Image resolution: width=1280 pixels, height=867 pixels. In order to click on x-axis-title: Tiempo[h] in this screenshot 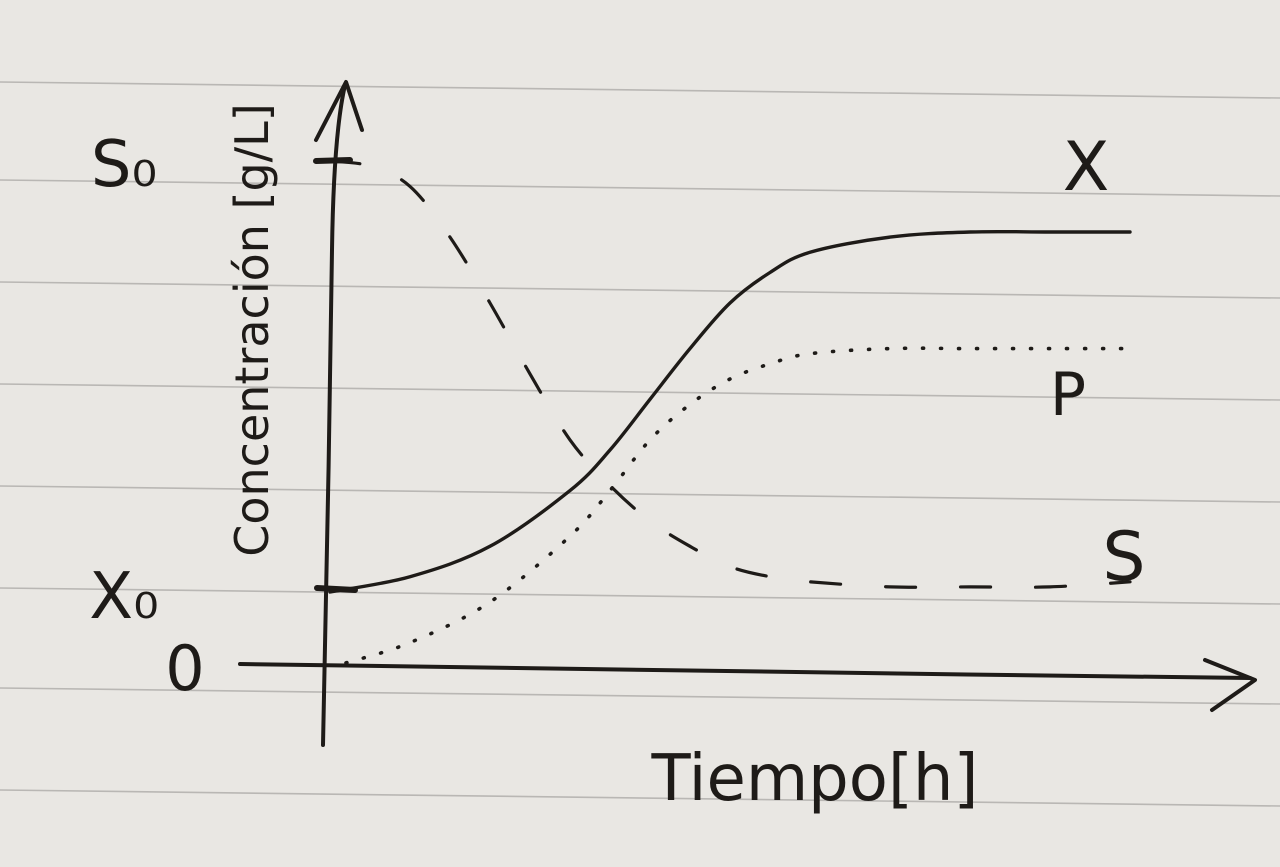, I will do `click(815, 779)`.